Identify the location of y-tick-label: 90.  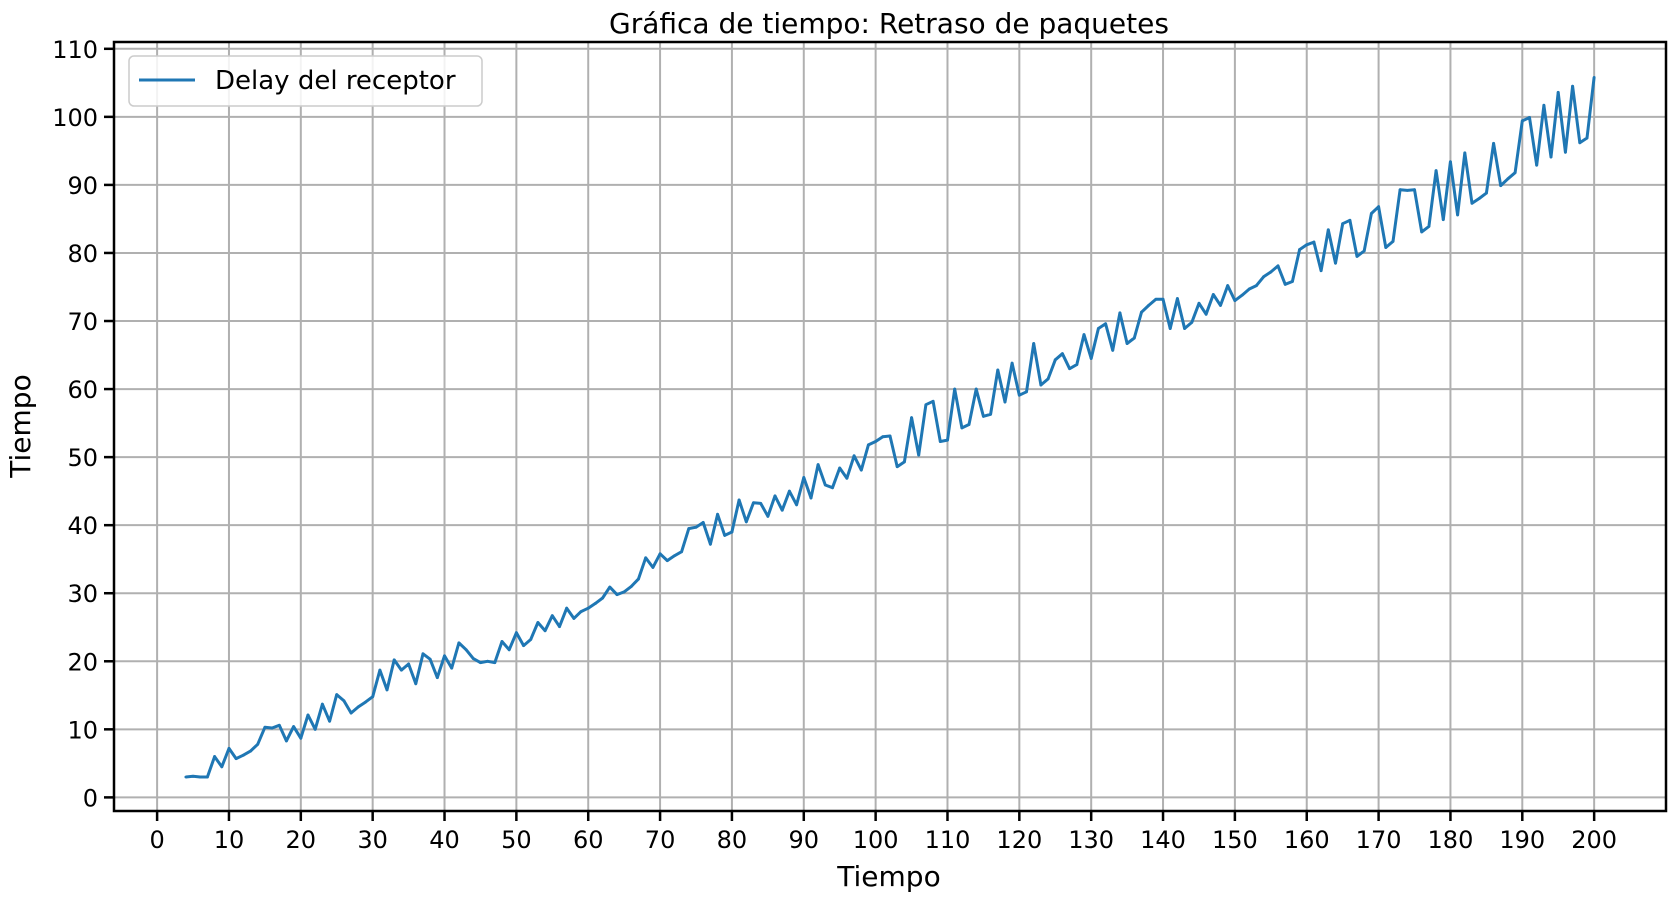
(82, 186).